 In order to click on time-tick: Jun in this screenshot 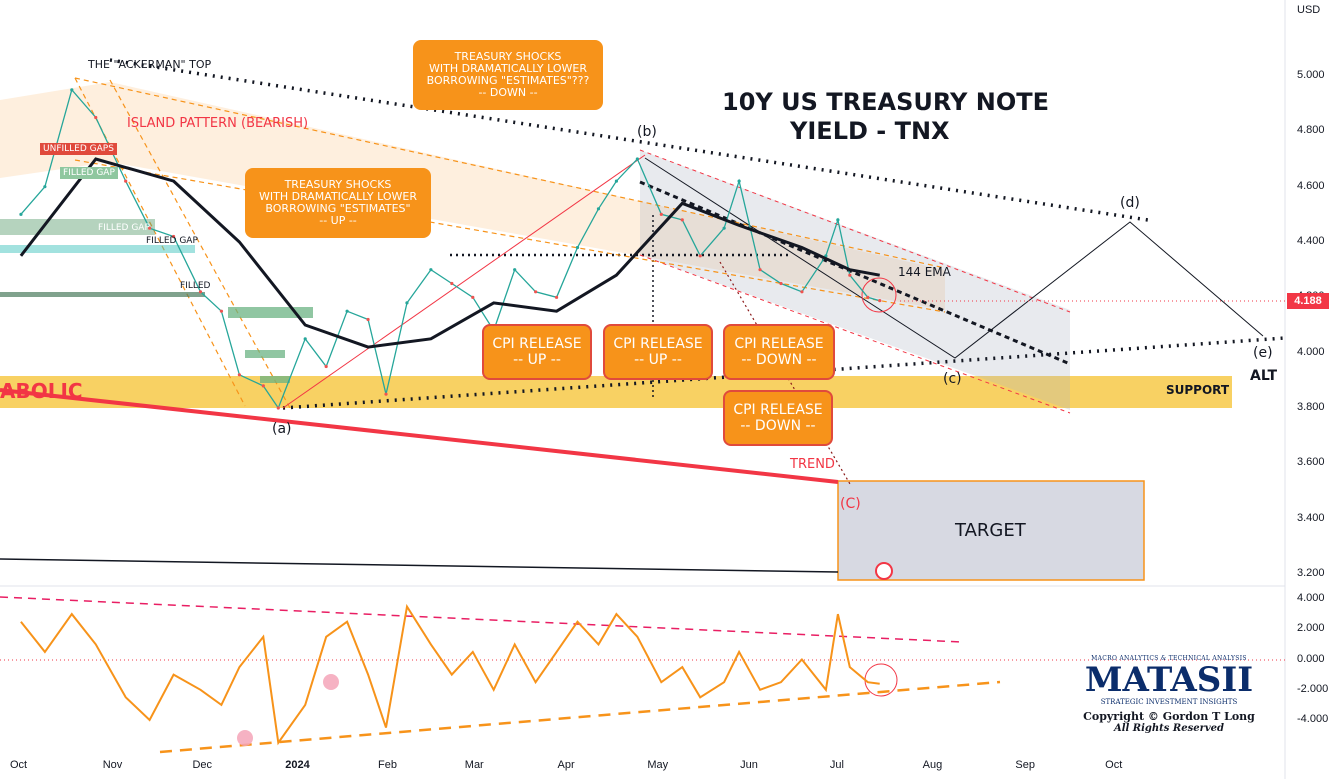, I will do `click(749, 765)`.